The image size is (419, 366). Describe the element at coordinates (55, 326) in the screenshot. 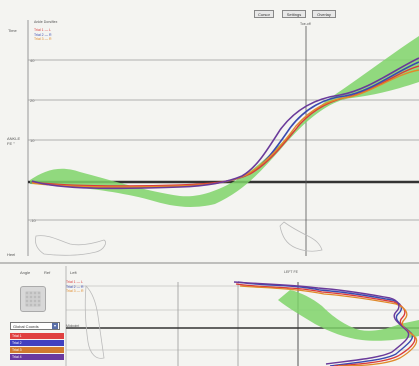

I see `chevron-down-icon: ▾` at that location.